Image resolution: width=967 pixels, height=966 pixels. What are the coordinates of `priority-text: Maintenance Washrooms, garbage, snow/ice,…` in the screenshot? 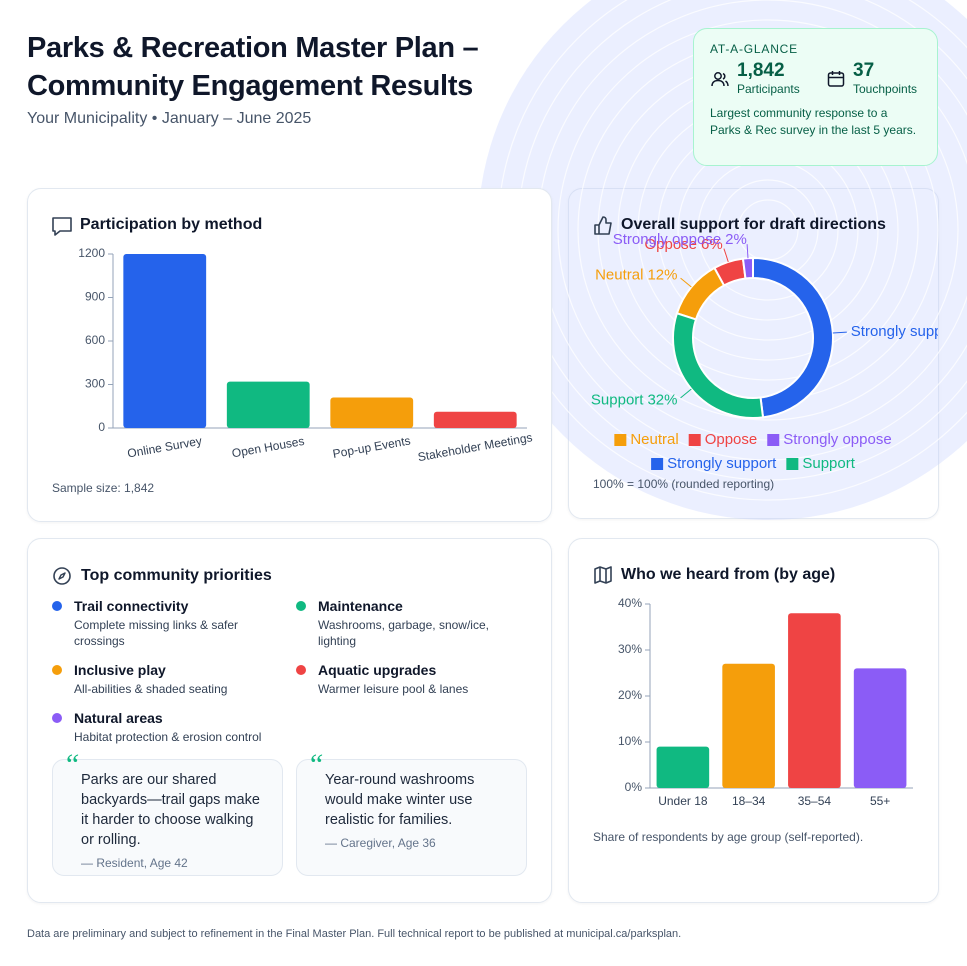 It's located at (420, 623).